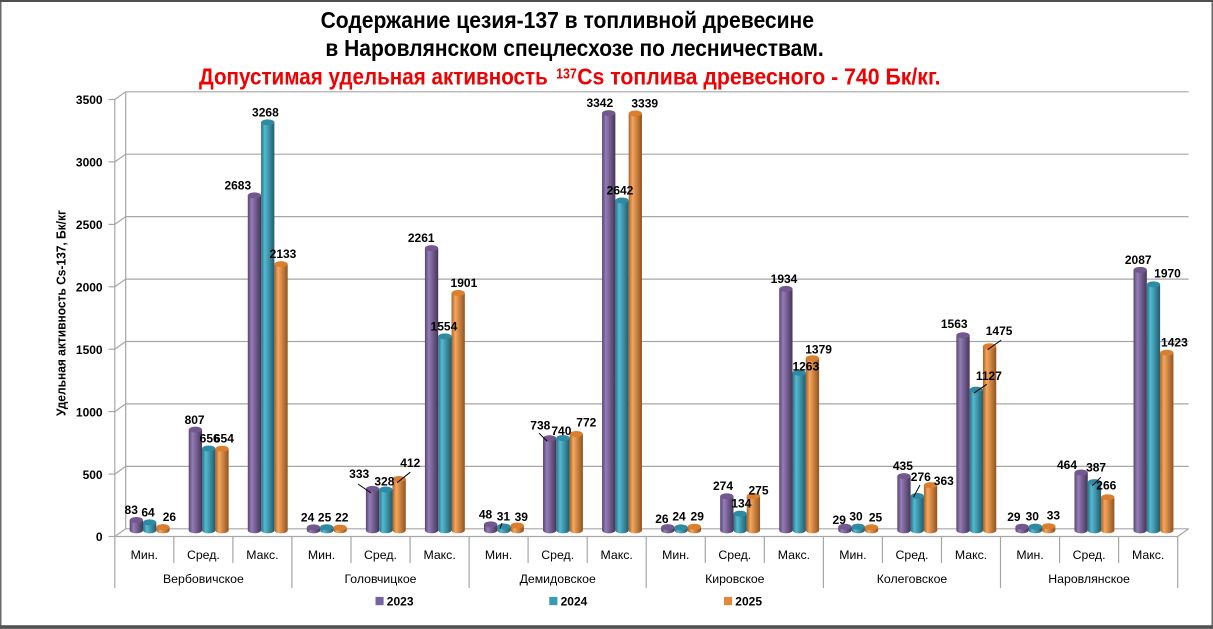  Describe the element at coordinates (1174, 343) in the screenshot. I see `svg-text: 1423` at that location.